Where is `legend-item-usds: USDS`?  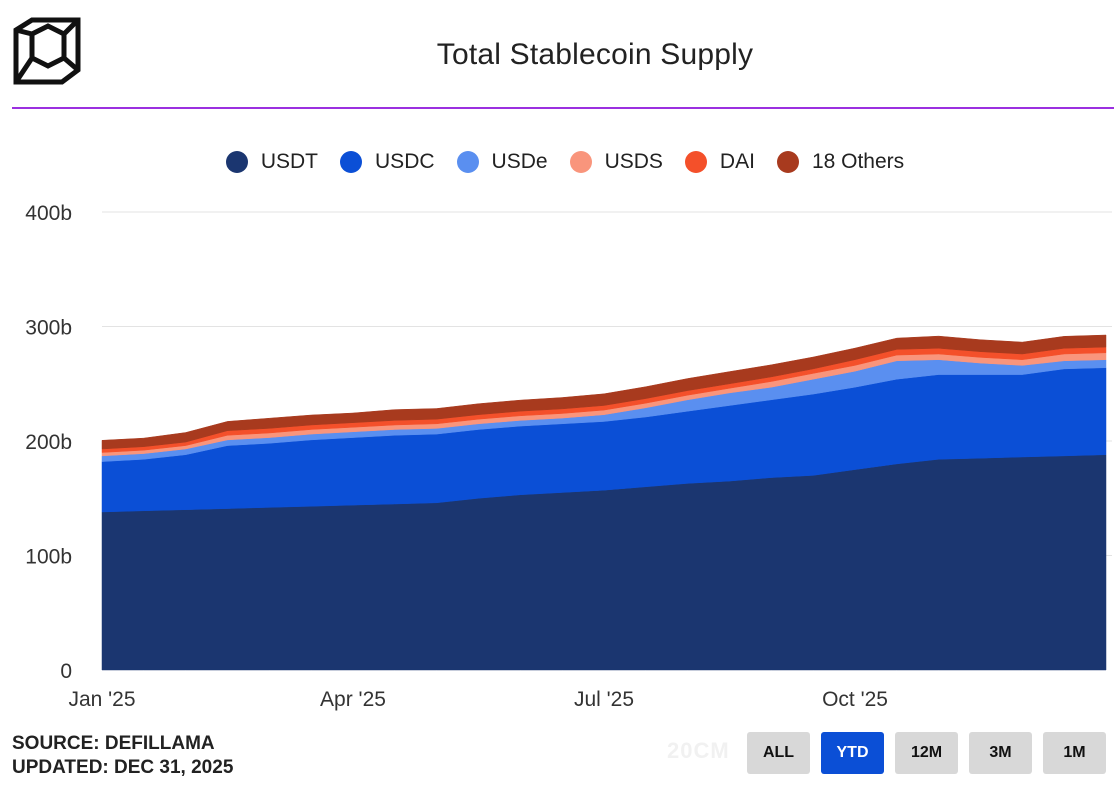
legend-item-usds: USDS is located at coordinates (616, 162).